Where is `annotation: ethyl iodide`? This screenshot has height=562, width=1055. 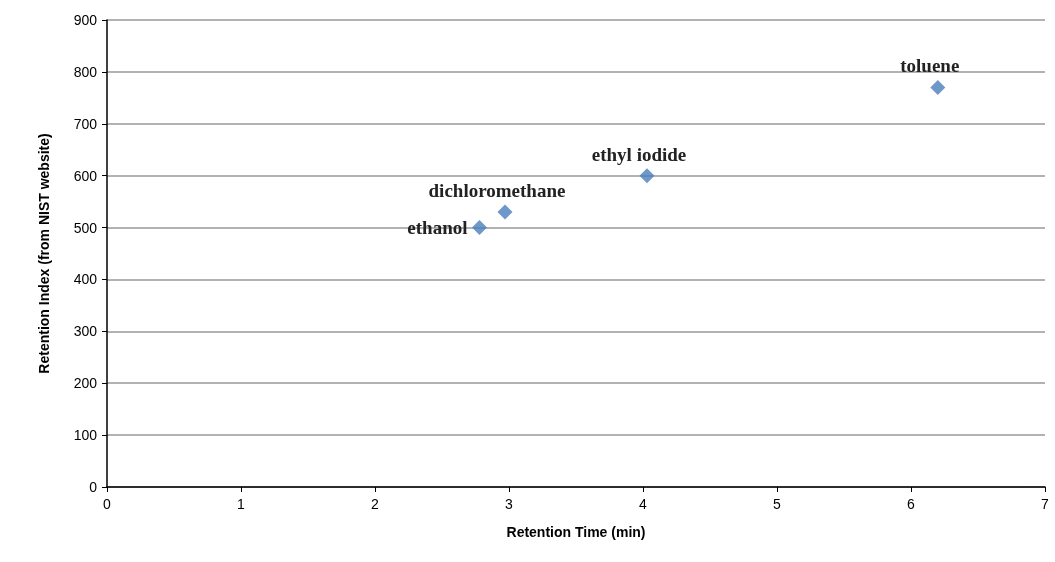
annotation: ethyl iodide is located at coordinates (639, 154).